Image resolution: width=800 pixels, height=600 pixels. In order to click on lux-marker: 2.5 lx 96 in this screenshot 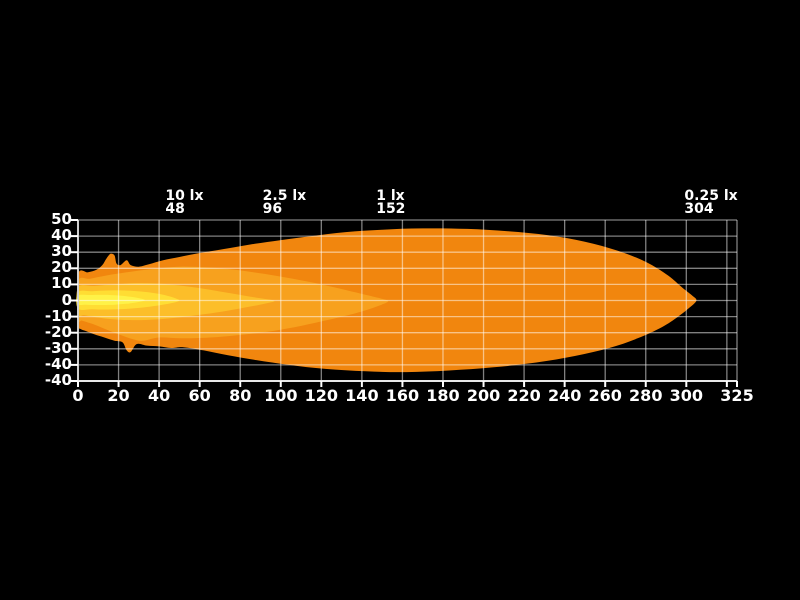, I will do `click(284, 202)`.